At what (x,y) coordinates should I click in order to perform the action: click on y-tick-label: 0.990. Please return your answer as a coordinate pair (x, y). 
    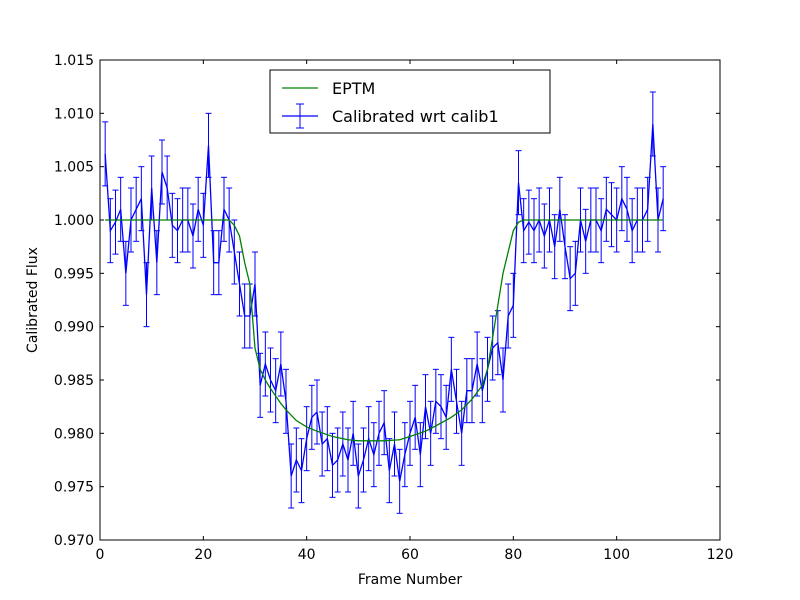
    Looking at the image, I should click on (74, 328).